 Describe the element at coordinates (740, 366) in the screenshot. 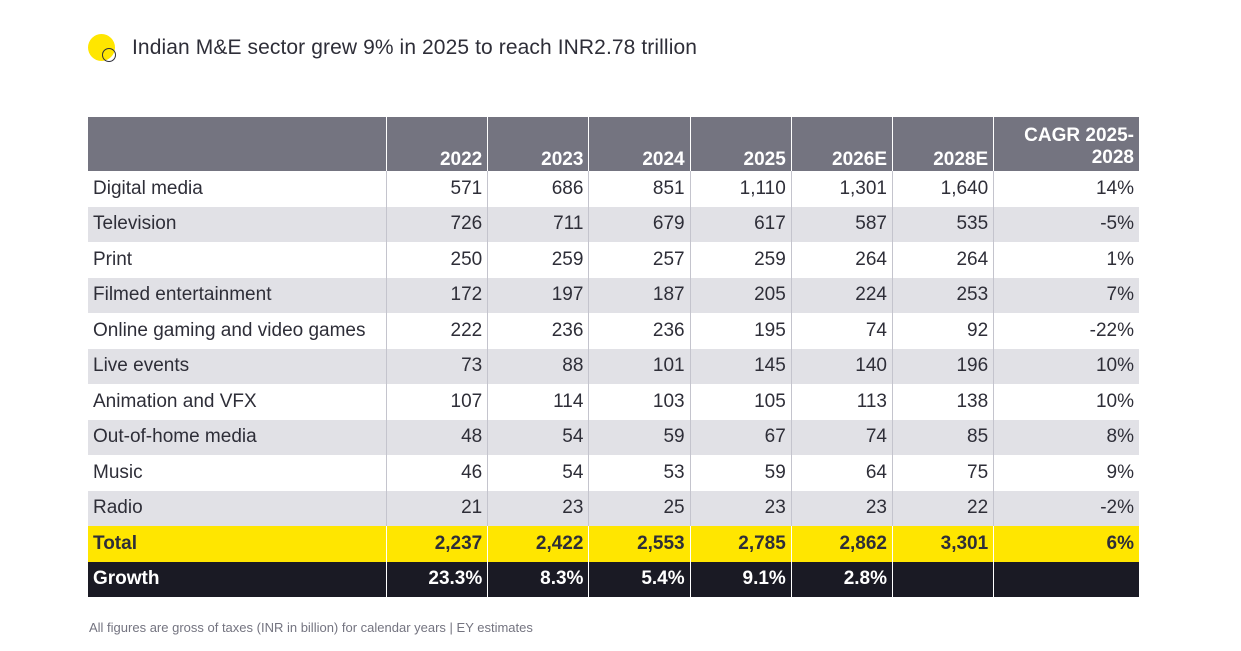

I see `table-cell: 145` at that location.